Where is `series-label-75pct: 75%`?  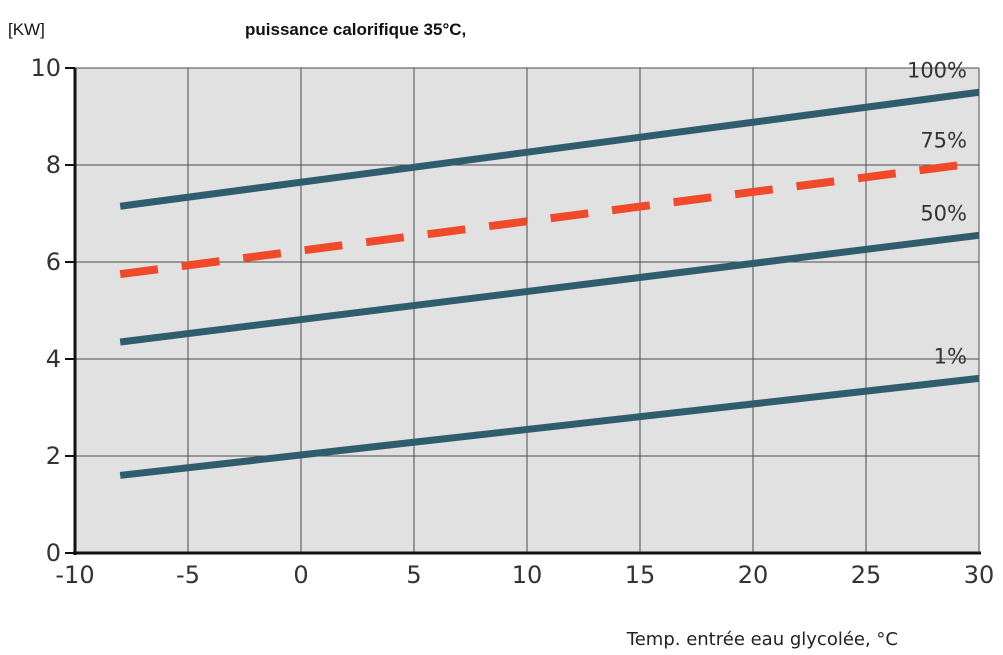 series-label-75pct: 75% is located at coordinates (943, 141).